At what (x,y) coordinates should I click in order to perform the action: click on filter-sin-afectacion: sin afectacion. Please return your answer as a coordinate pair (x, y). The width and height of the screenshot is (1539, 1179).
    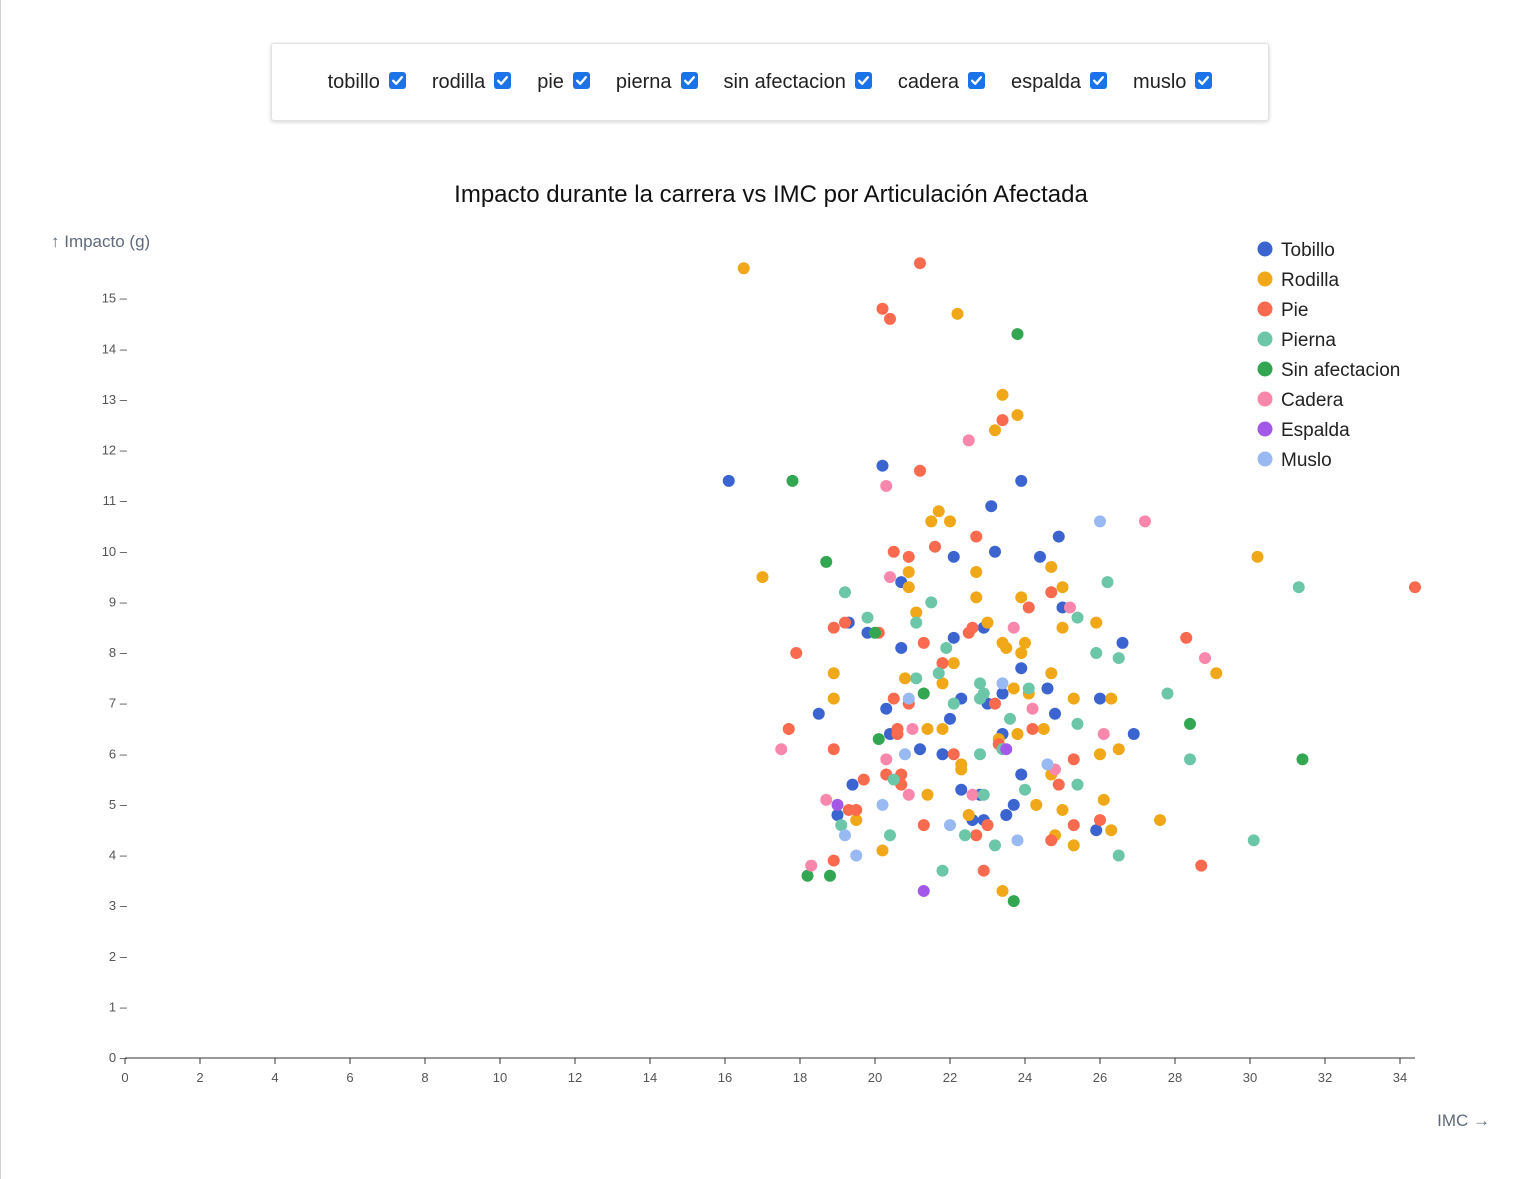
    Looking at the image, I should click on (798, 82).